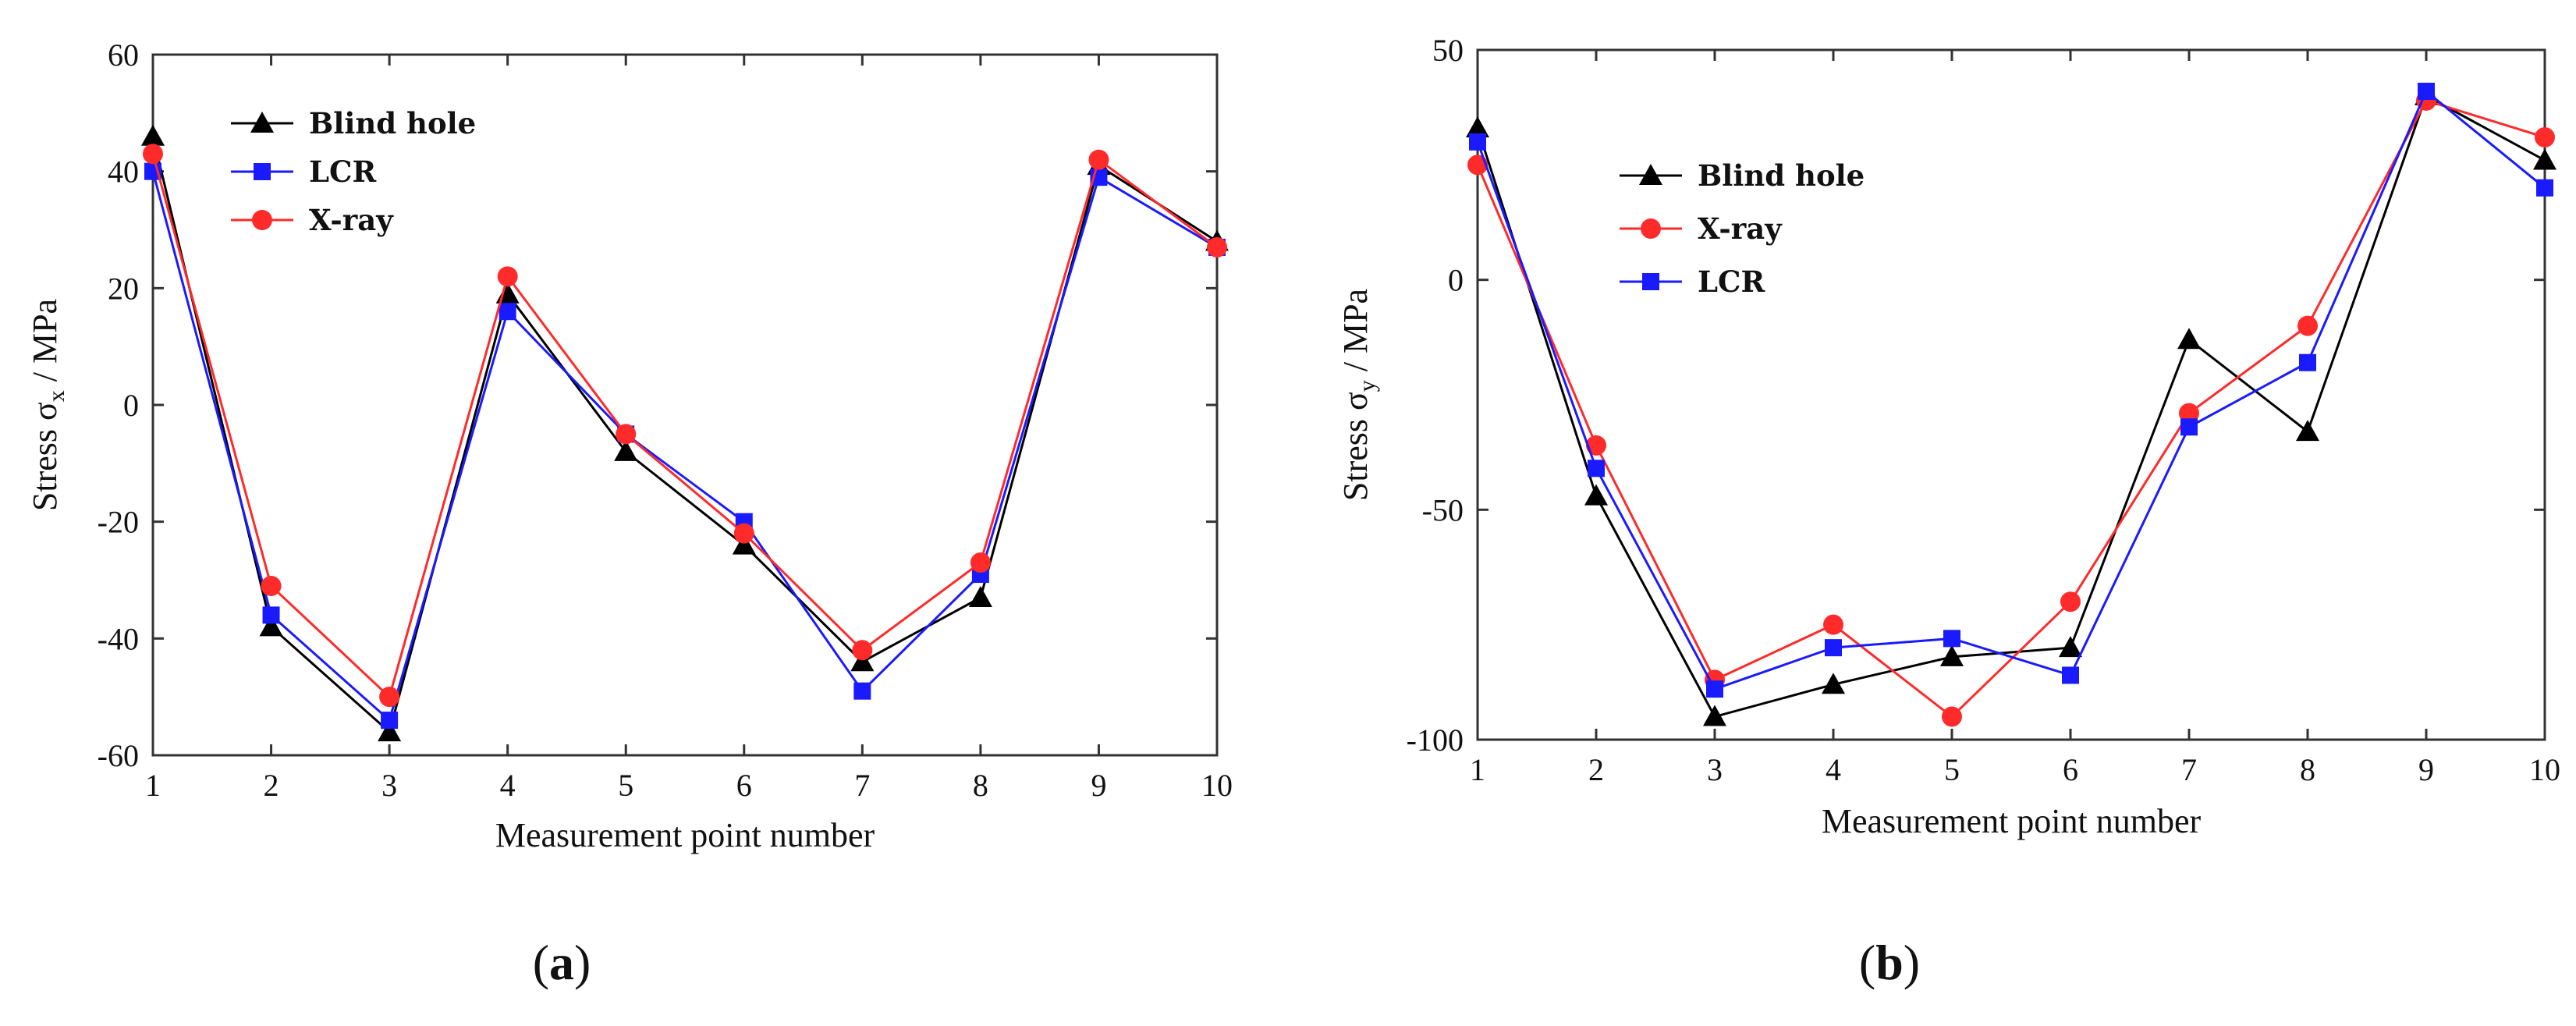  Describe the element at coordinates (123, 55) in the screenshot. I see `y-tick-label: 60` at that location.